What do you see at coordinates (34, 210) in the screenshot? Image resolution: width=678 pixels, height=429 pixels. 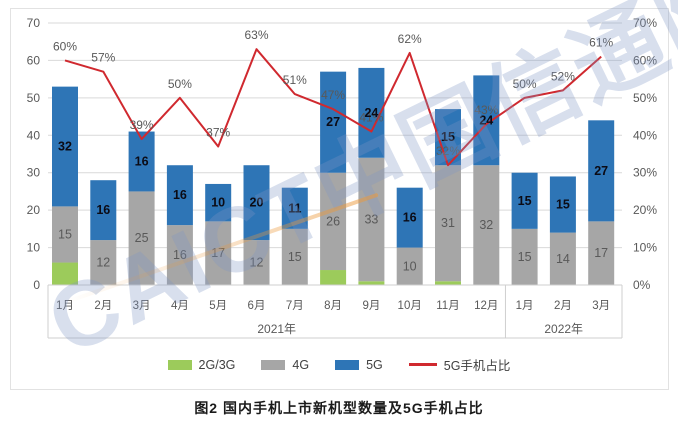 I see `left-axis-tick: 20` at bounding box center [34, 210].